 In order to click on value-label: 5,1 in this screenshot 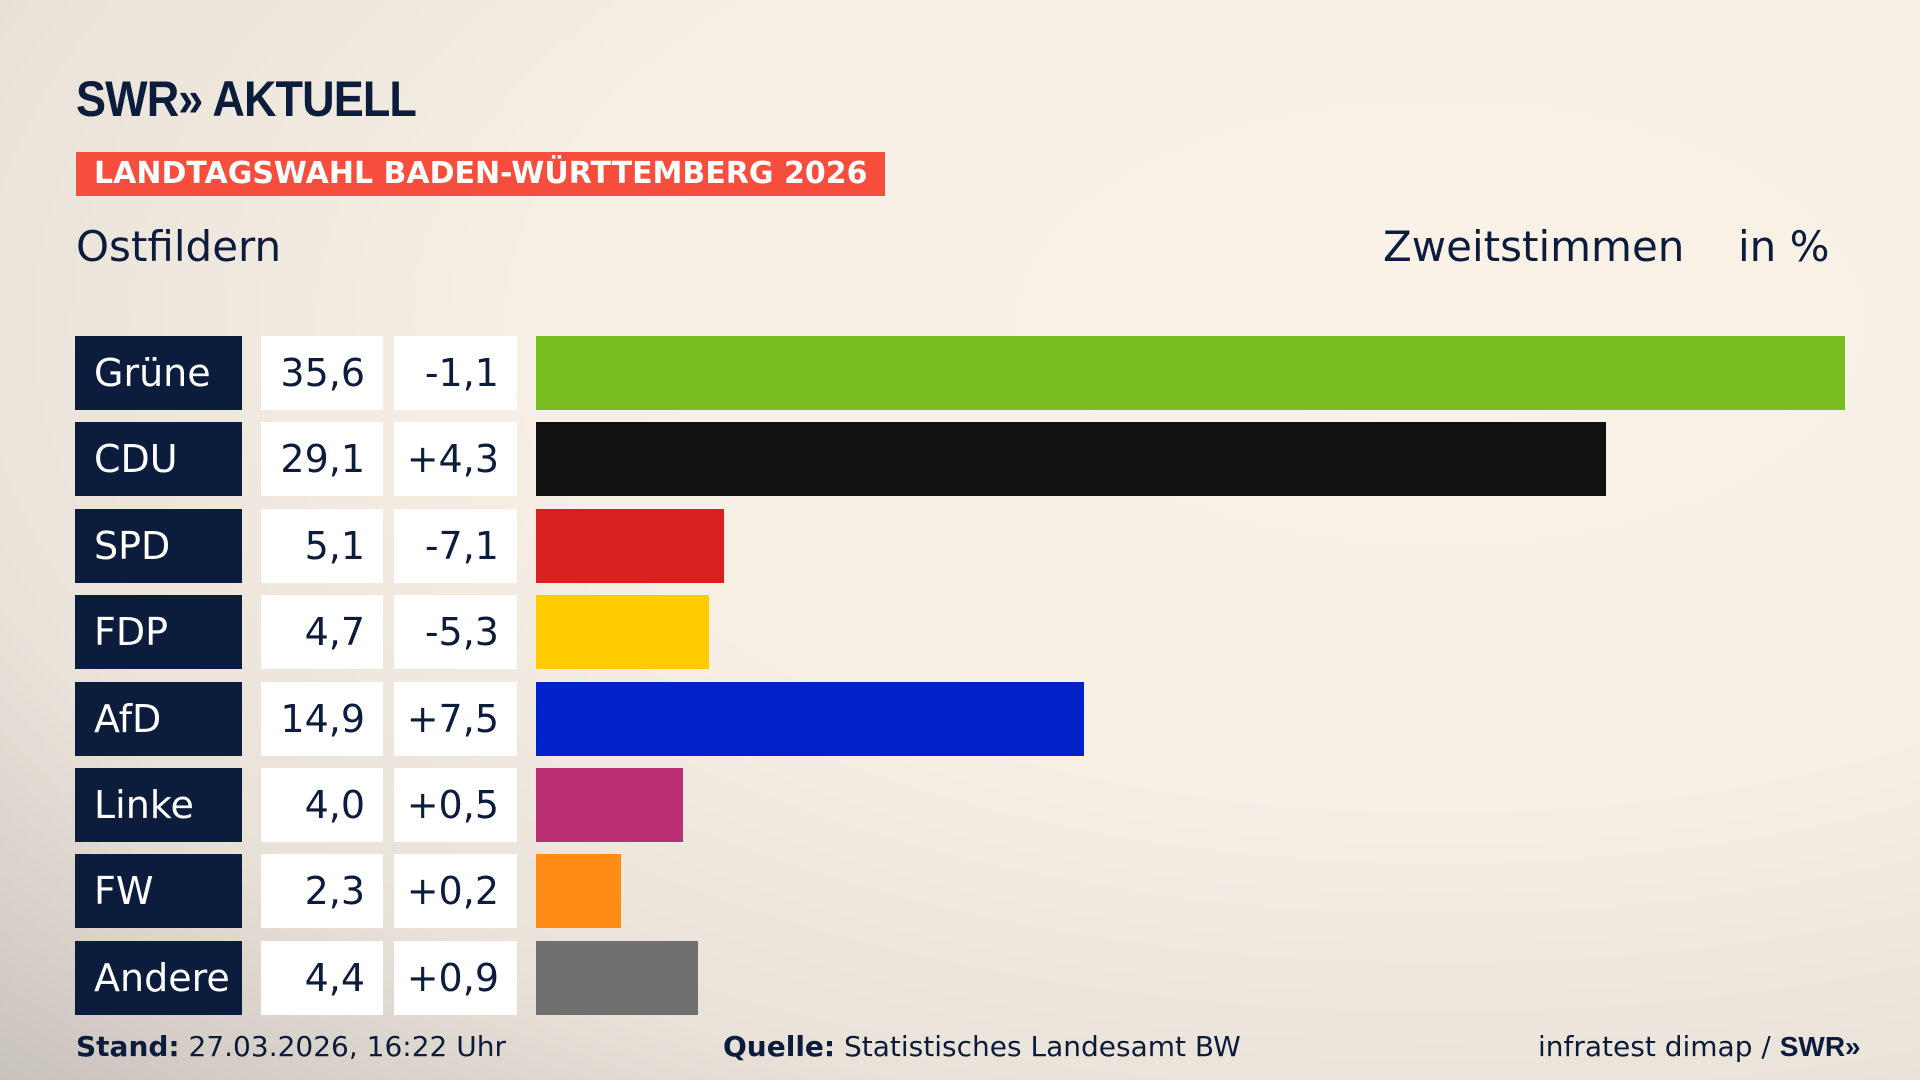, I will do `click(322, 545)`.